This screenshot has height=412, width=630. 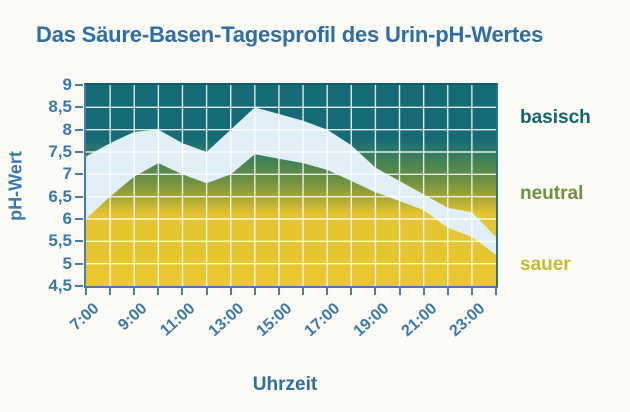 What do you see at coordinates (85, 317) in the screenshot?
I see `x-tick-label: 7:00` at bounding box center [85, 317].